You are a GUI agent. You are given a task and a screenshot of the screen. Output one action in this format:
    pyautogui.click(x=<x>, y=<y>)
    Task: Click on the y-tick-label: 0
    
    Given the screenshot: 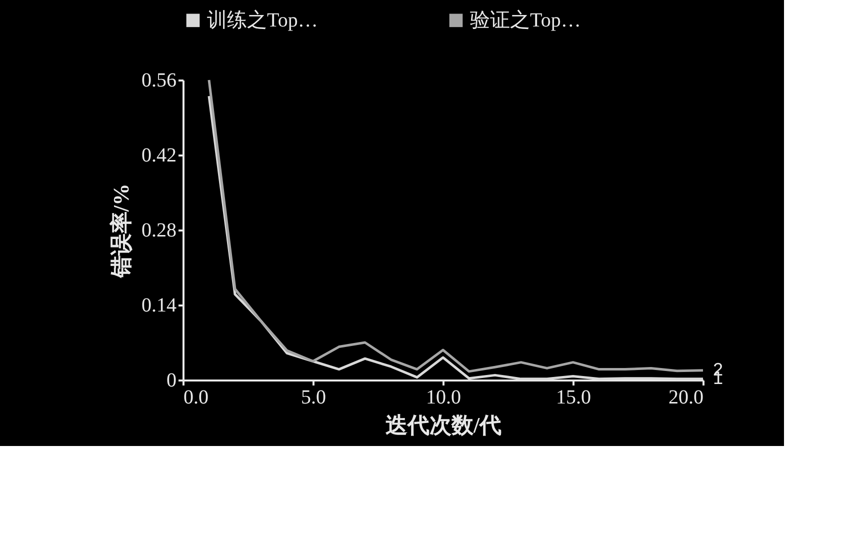 What is the action you would take?
    pyautogui.click(x=171, y=381)
    